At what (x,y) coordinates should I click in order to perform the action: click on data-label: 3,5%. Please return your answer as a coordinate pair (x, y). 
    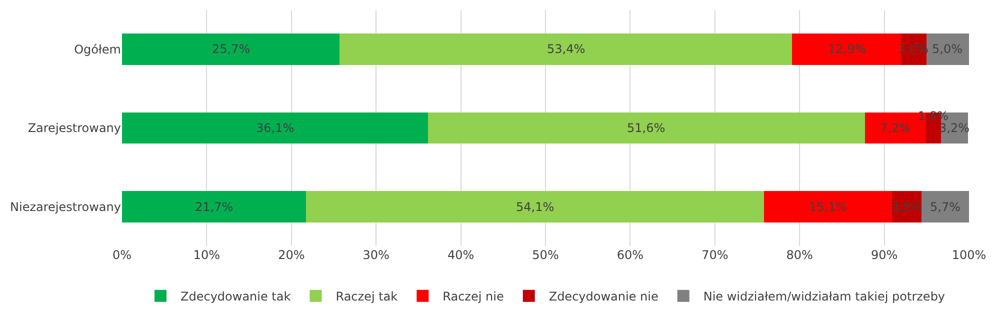
    Looking at the image, I should click on (906, 207).